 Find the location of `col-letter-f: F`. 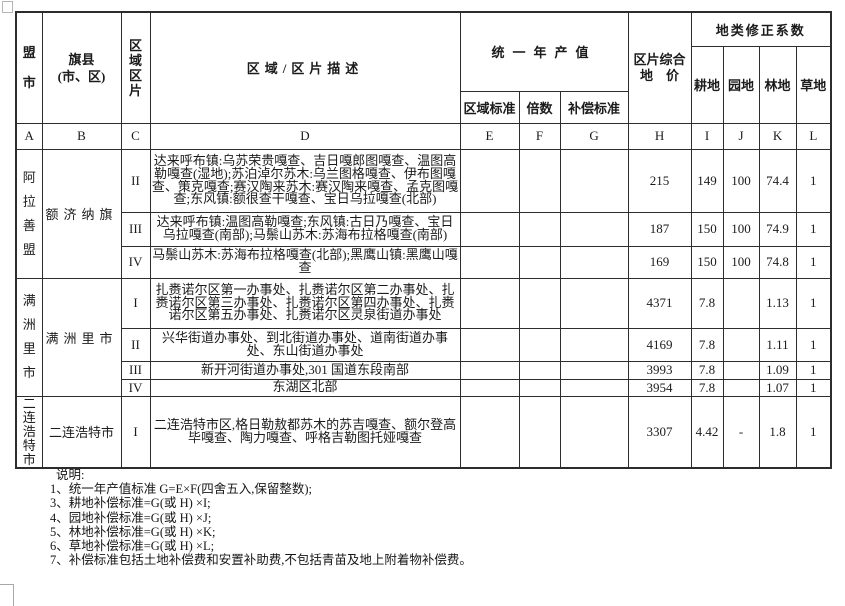

col-letter-f: F is located at coordinates (539, 136).